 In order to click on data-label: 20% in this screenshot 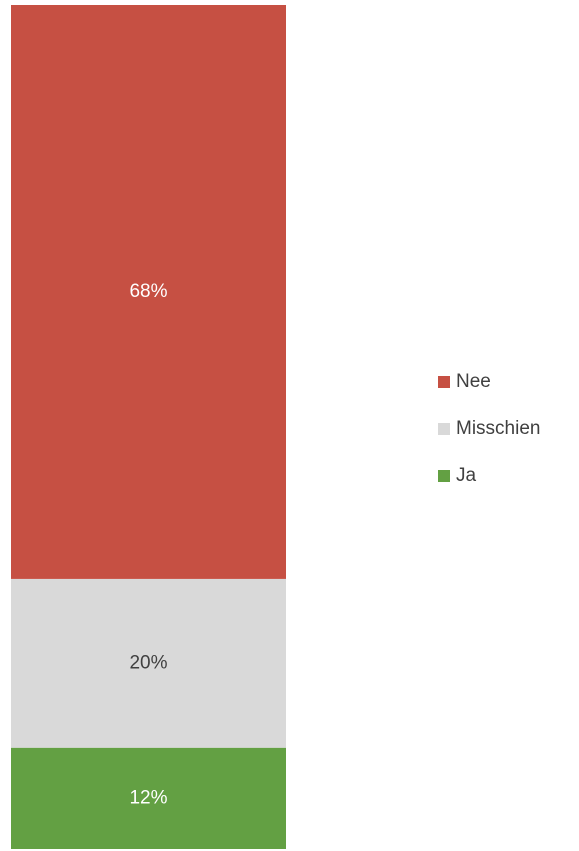, I will do `click(148, 662)`.